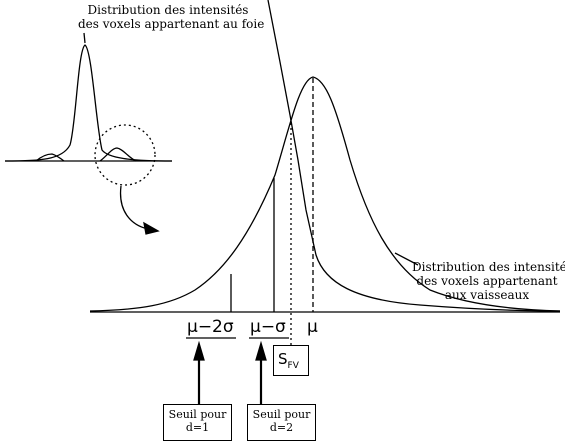  I want to click on vessel-label-leader, so click(406, 259).